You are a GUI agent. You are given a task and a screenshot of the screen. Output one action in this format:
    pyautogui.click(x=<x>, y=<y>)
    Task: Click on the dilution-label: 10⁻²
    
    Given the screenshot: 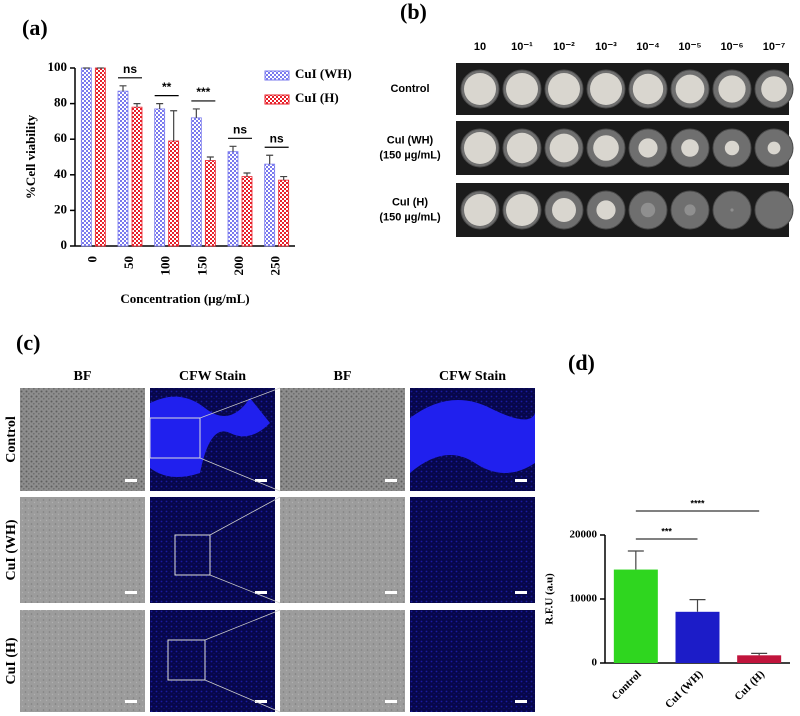 What is the action you would take?
    pyautogui.click(x=564, y=47)
    